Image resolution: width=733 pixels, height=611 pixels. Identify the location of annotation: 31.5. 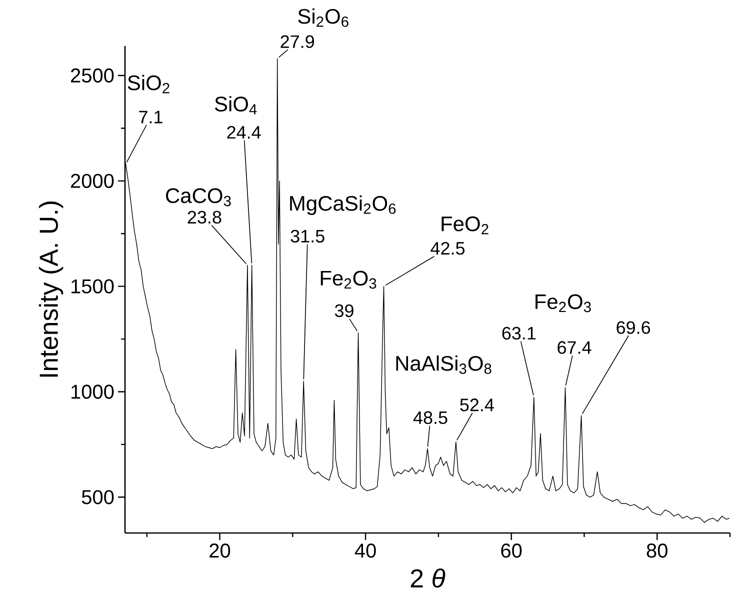
(307, 236).